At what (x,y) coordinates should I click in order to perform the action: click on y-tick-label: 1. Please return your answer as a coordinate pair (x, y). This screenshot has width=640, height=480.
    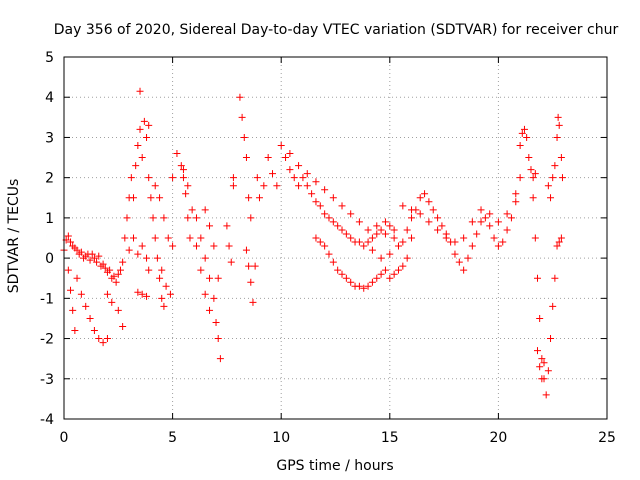
    Looking at the image, I should click on (49, 219).